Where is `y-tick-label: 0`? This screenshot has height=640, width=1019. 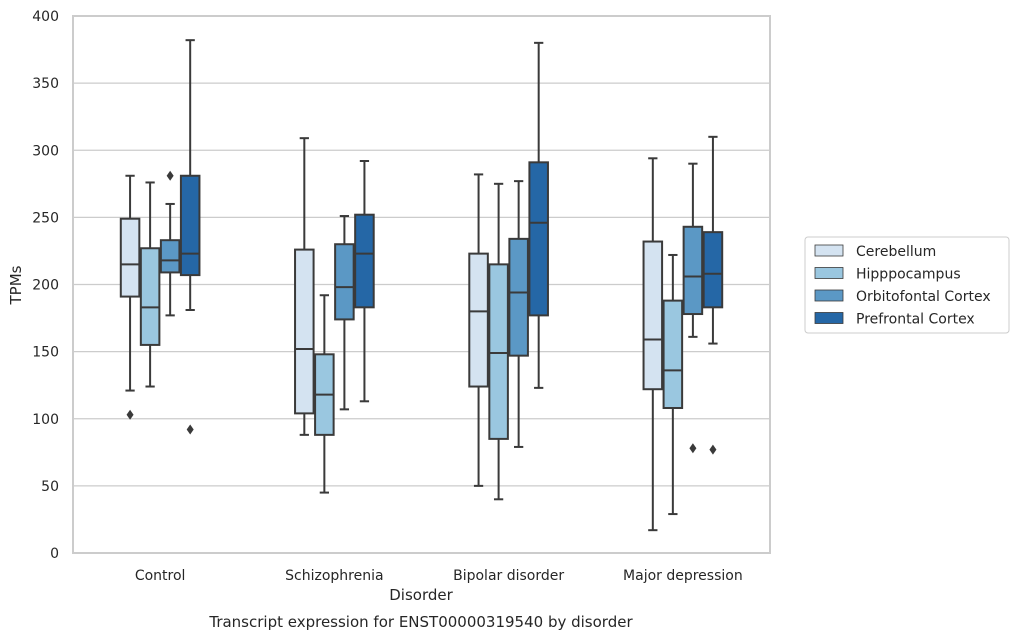
y-tick-label: 0 is located at coordinates (54, 554).